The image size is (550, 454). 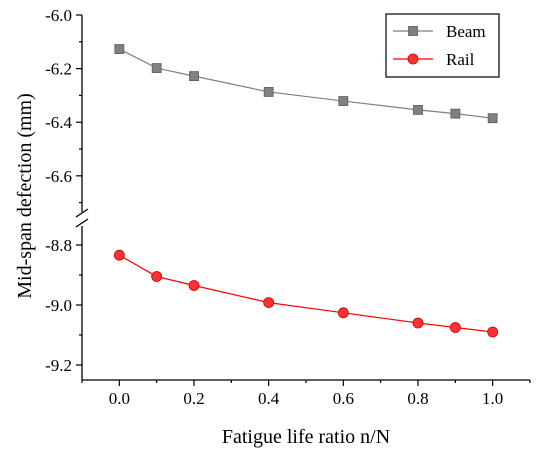 I want to click on y-tick-label: -6.6, so click(x=58, y=176).